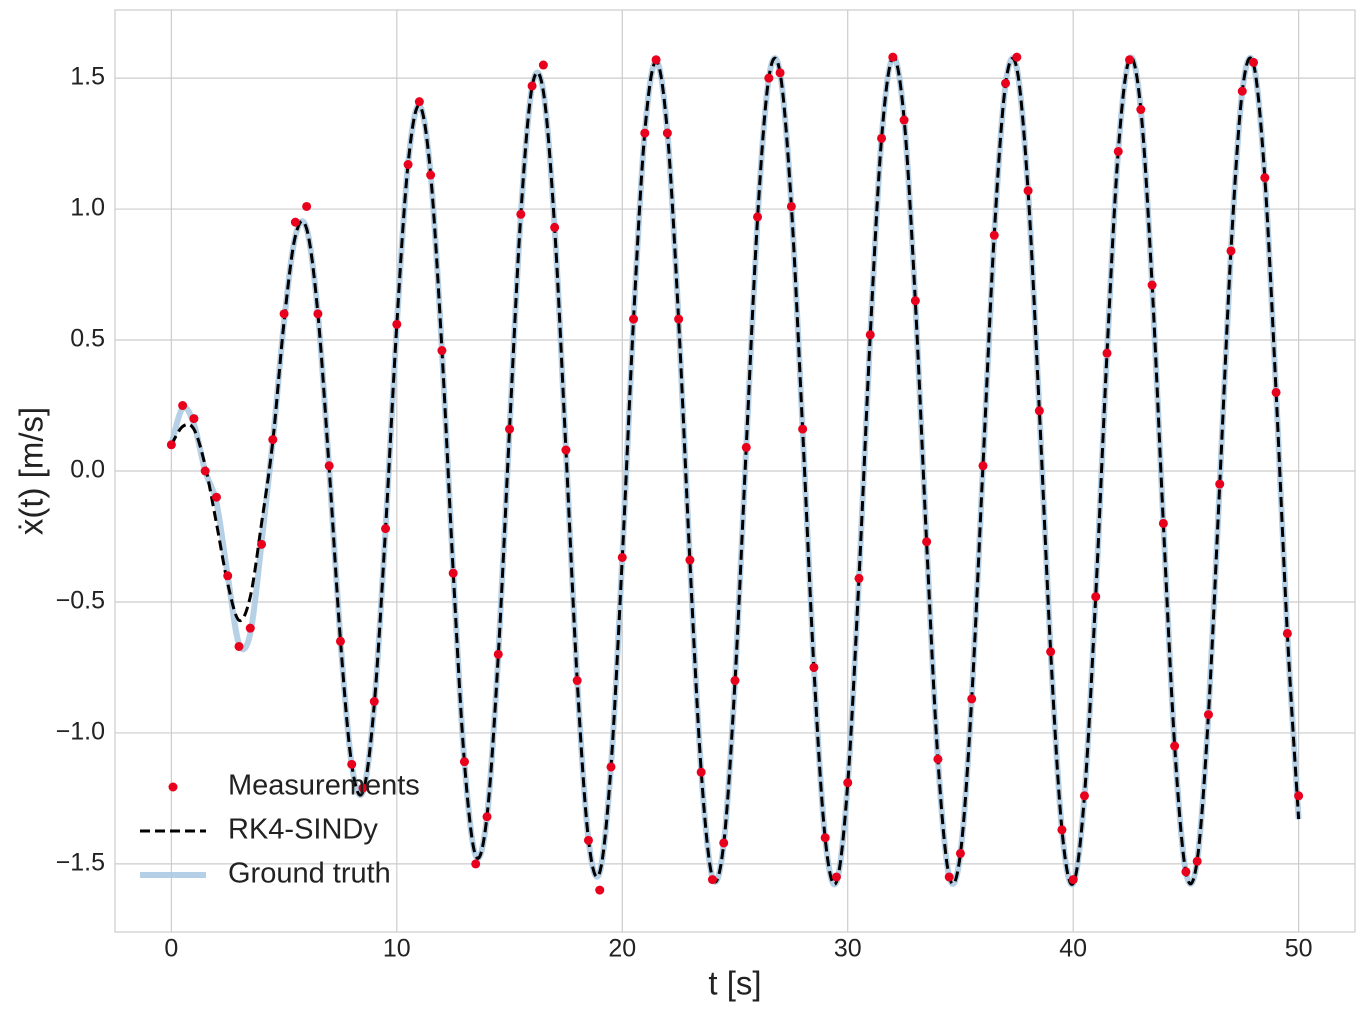  What do you see at coordinates (171, 949) in the screenshot?
I see `x-tick-label: 0` at bounding box center [171, 949].